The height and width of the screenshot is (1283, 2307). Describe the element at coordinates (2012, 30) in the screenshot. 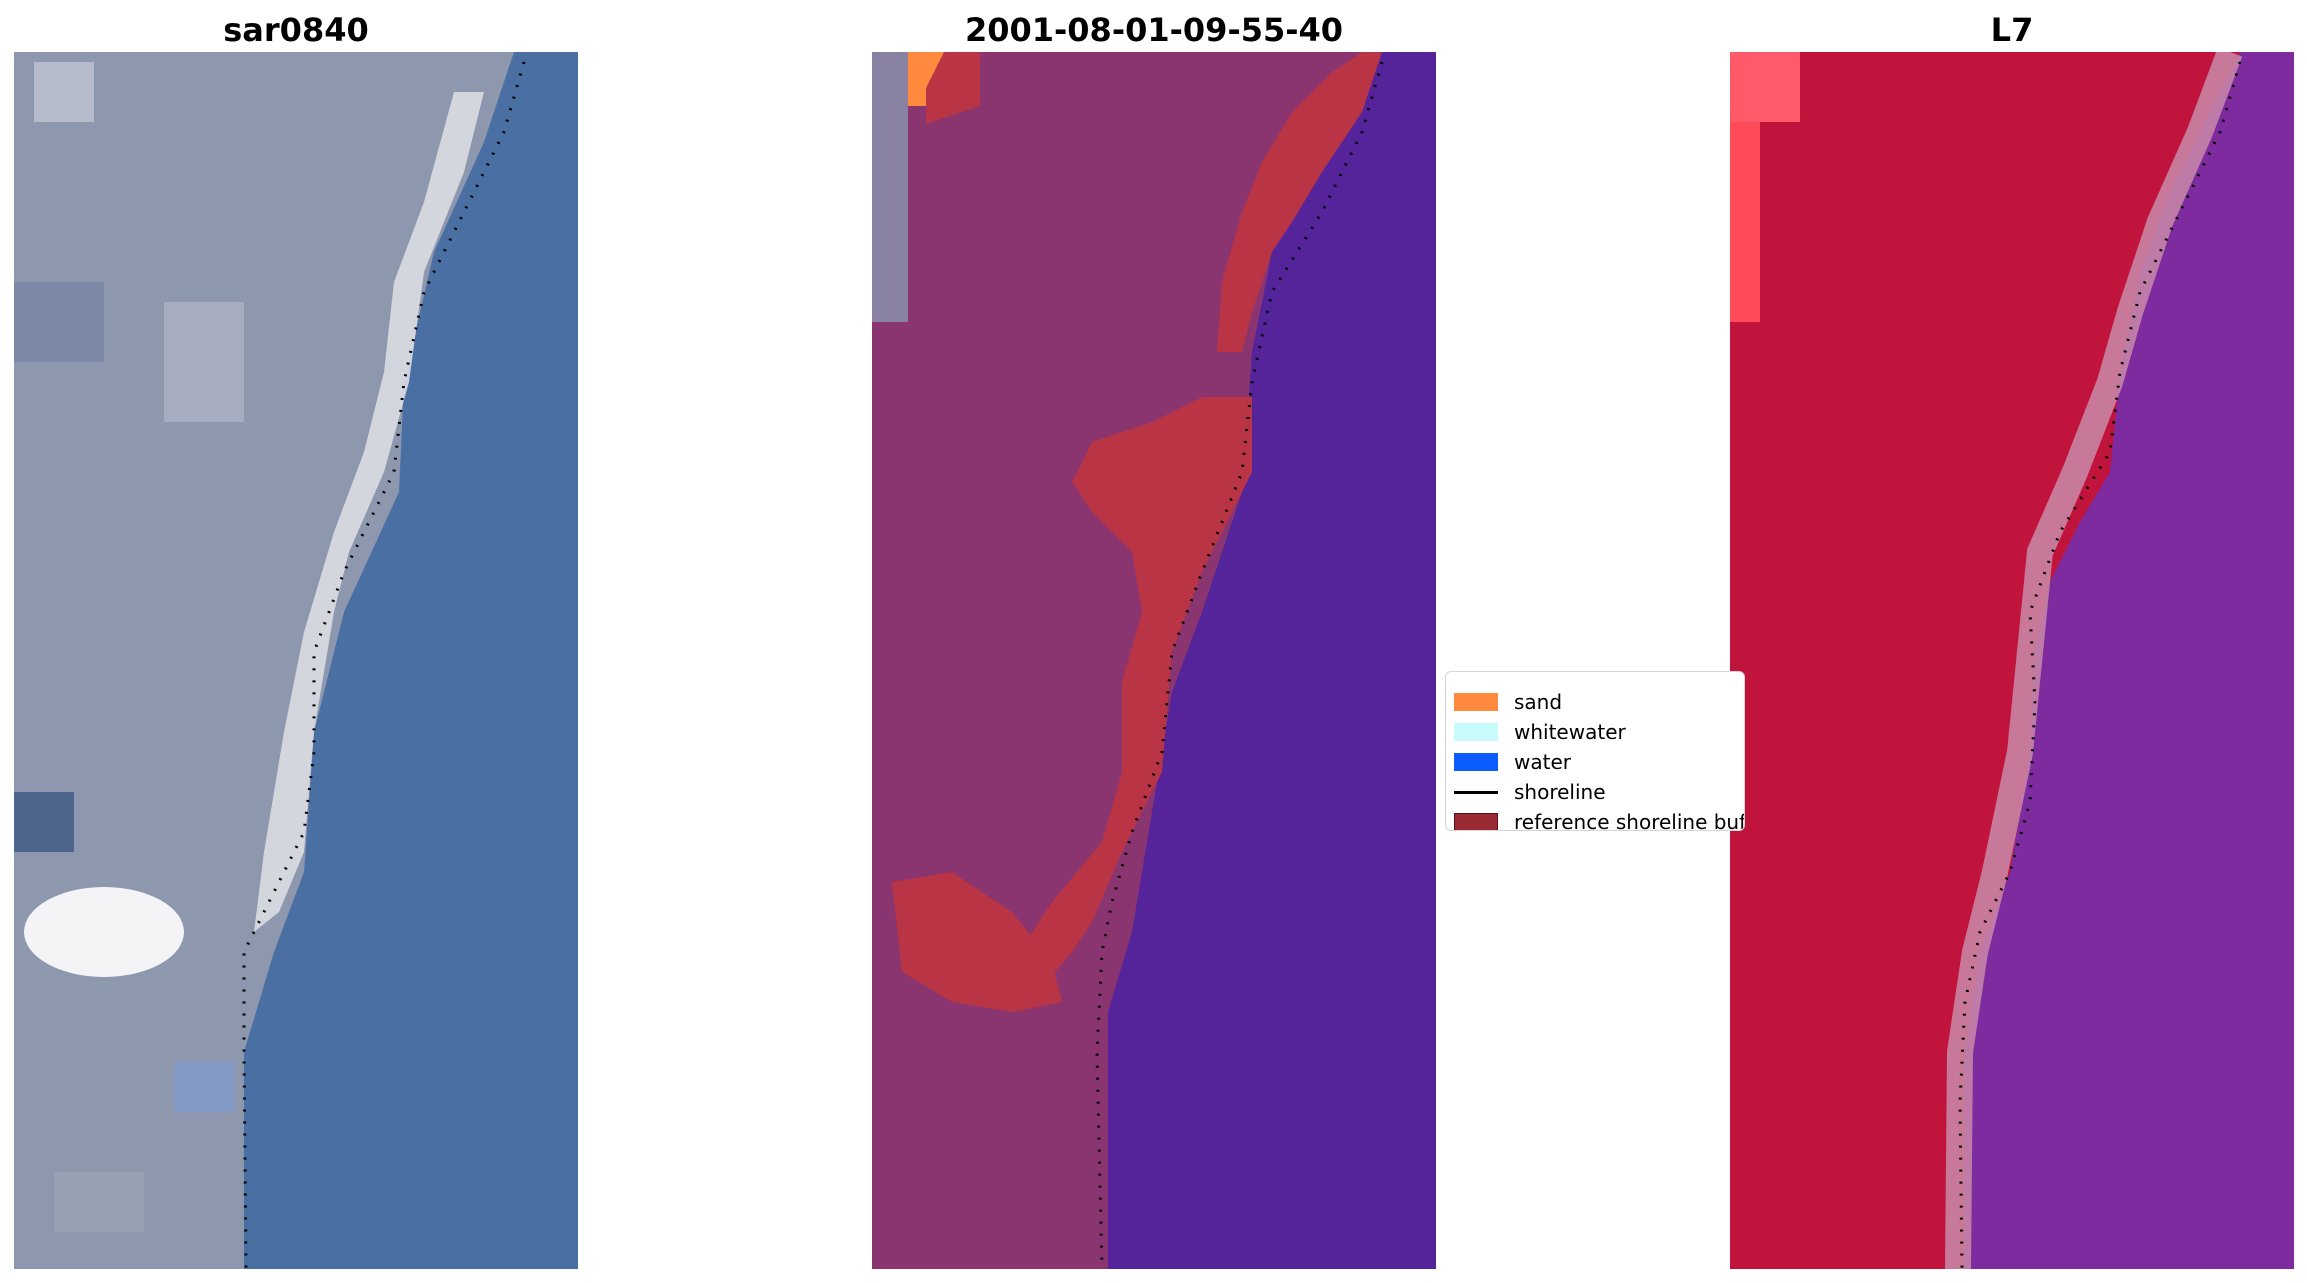

I see `panel-title-falsecolor: L7` at that location.